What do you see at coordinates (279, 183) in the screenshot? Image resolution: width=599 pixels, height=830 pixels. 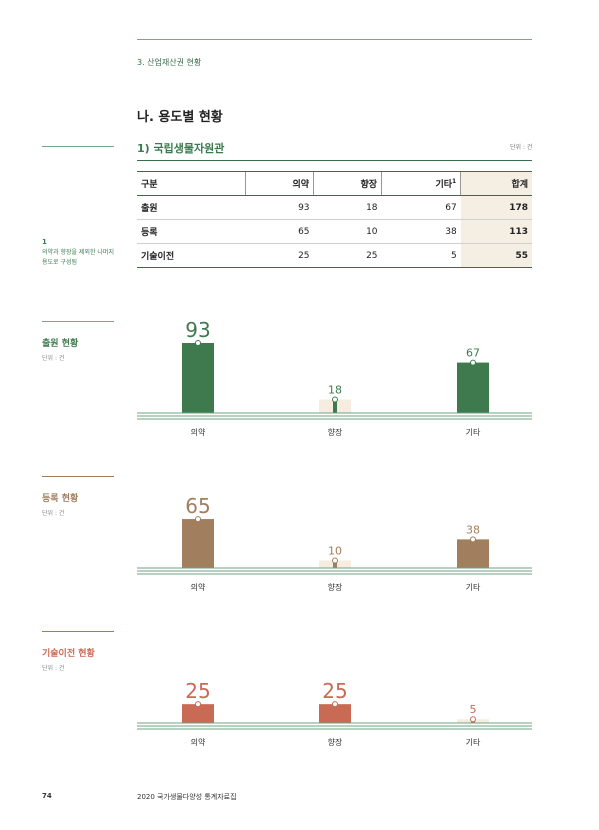 I see `table-header-cell: 의약` at bounding box center [279, 183].